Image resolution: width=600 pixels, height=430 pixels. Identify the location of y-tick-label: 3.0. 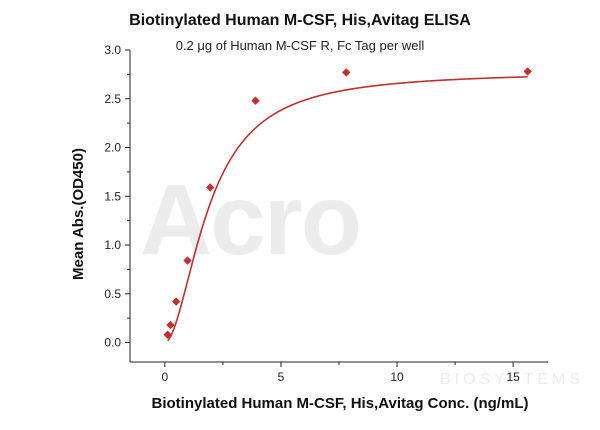
(112, 50).